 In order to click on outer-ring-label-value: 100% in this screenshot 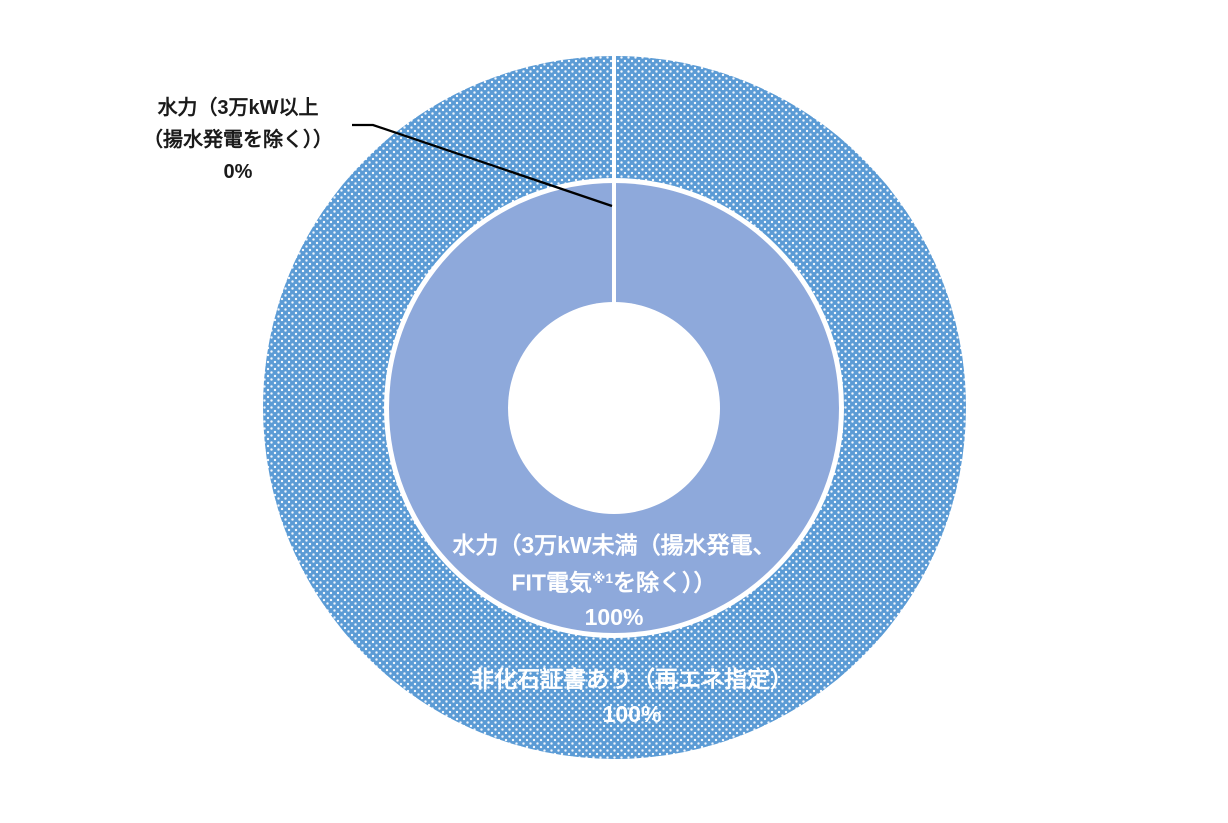, I will do `click(632, 714)`.